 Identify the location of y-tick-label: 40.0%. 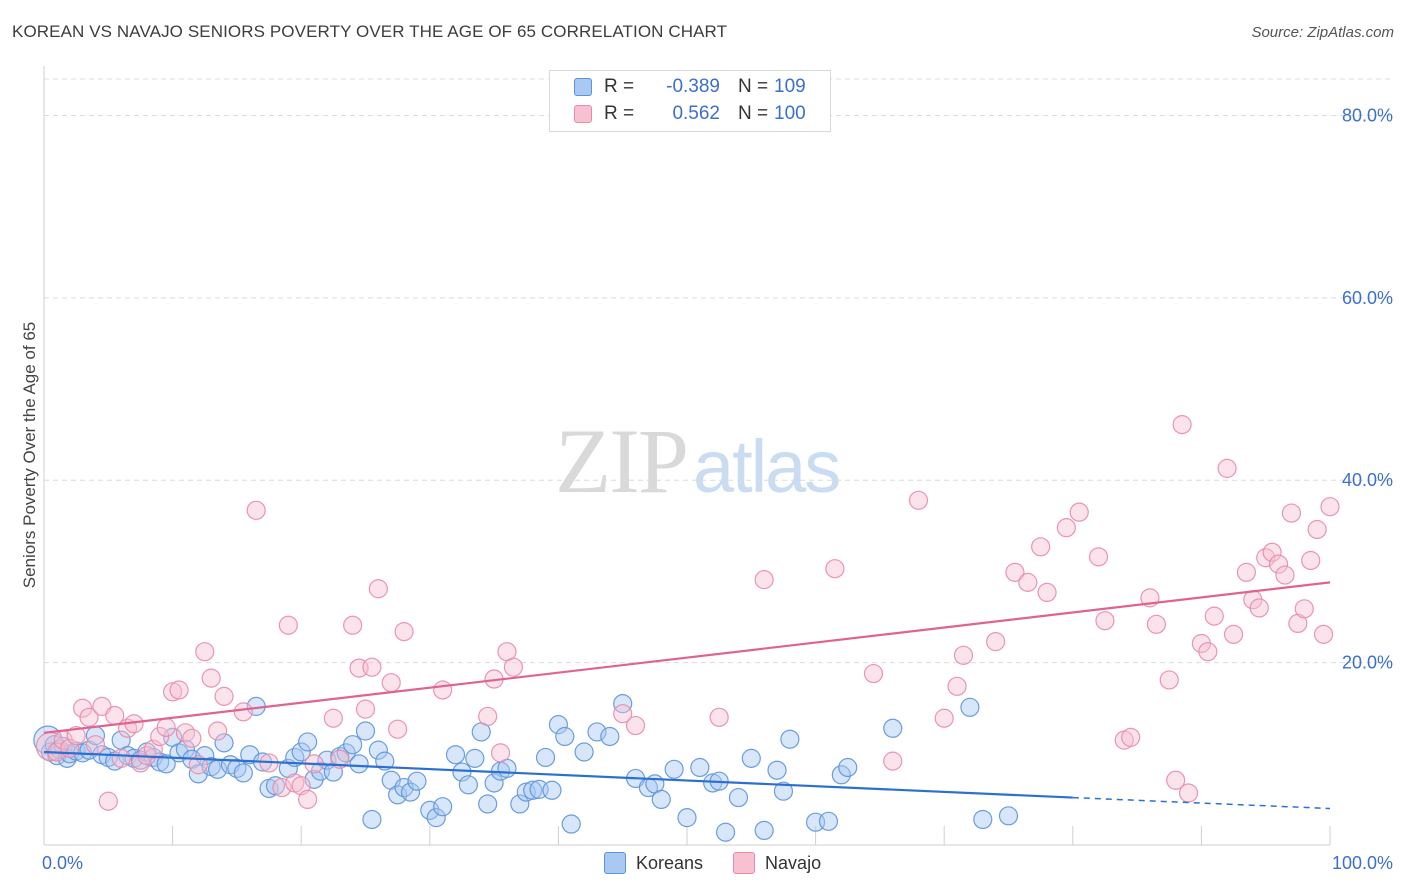
(1367, 480).